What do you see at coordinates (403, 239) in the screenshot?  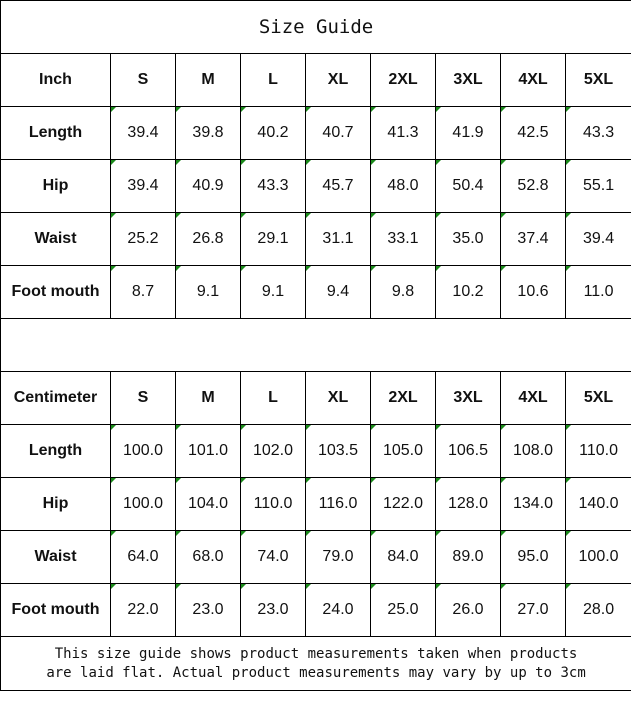 I see `measurement-cell: 33.1` at bounding box center [403, 239].